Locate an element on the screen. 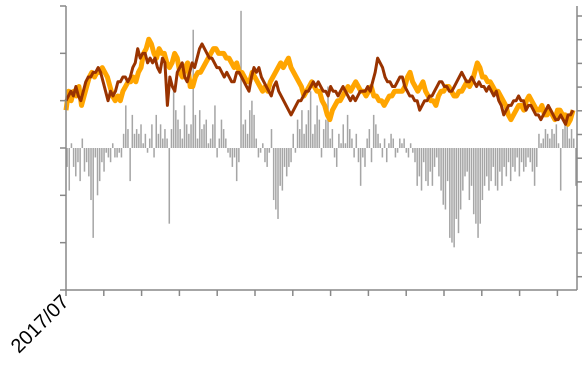 The image size is (582, 387). left-axis-ticks is located at coordinates (63, 148).